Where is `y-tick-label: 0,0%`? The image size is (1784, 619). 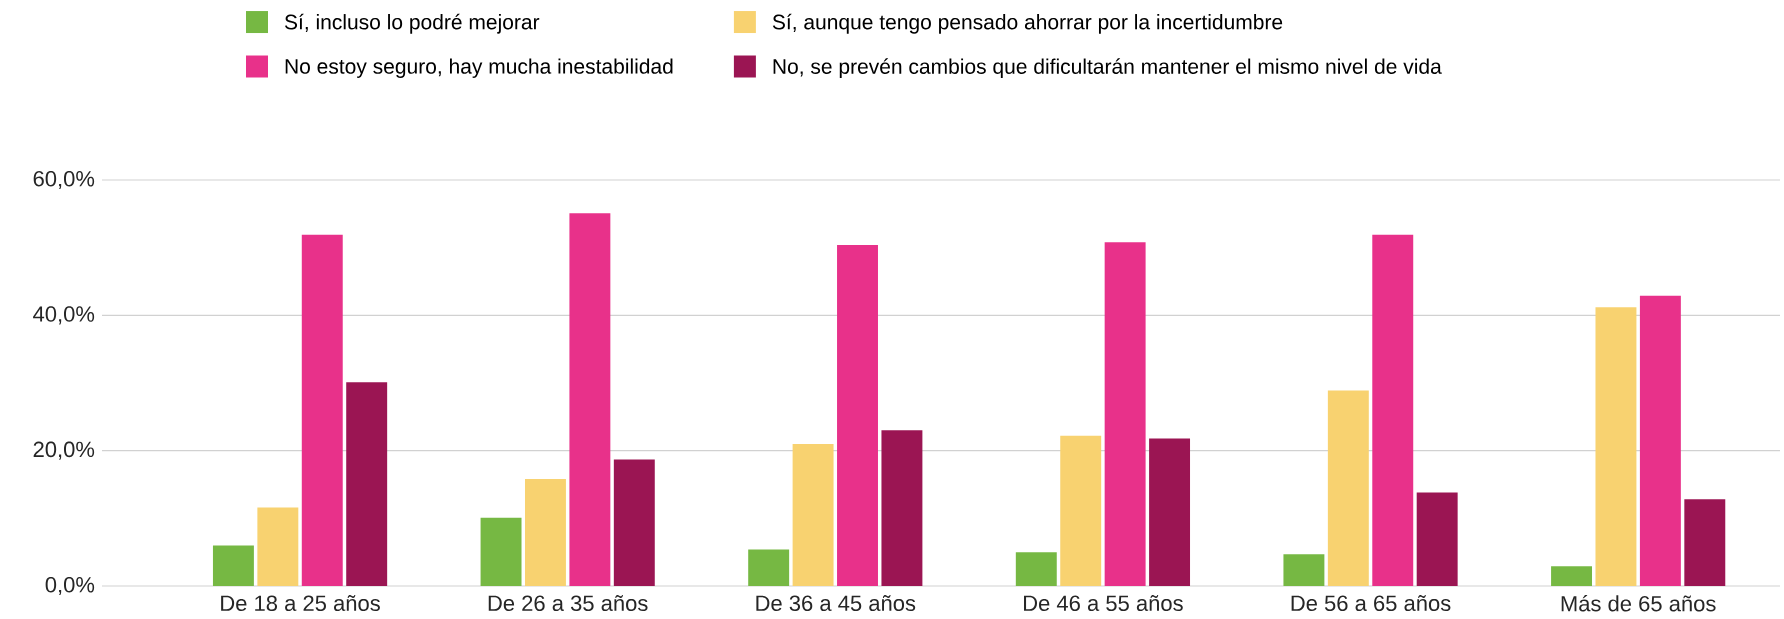
y-tick-label: 0,0% is located at coordinates (70, 586).